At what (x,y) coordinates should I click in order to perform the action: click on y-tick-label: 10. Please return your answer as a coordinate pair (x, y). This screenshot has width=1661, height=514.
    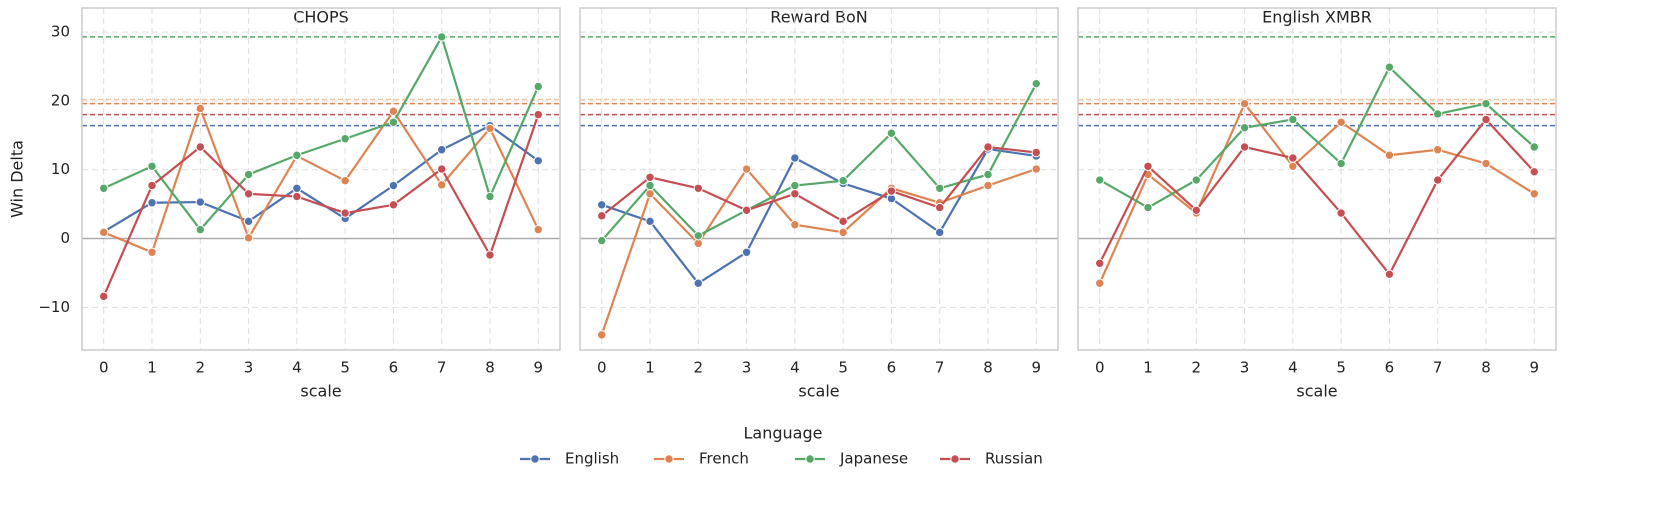
    Looking at the image, I should click on (60, 169).